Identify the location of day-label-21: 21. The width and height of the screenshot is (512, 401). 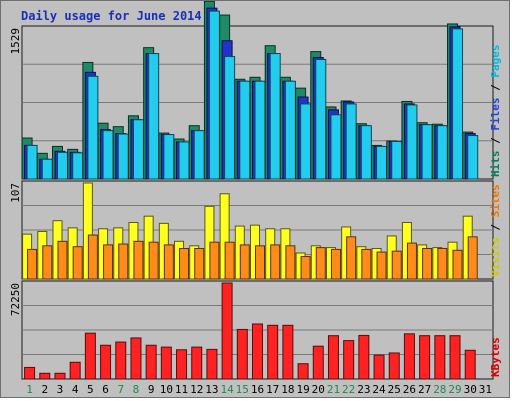
(333, 389).